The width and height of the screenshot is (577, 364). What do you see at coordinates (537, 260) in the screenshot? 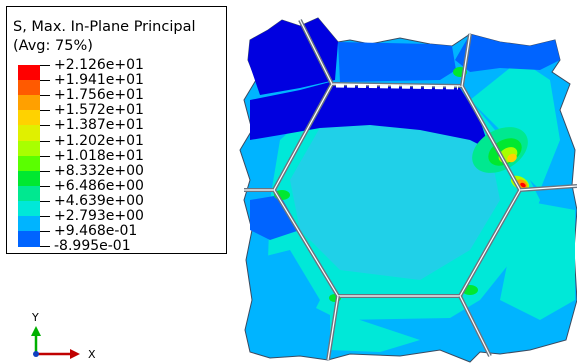
I see `stress-zone-cyan-right` at bounding box center [537, 260].